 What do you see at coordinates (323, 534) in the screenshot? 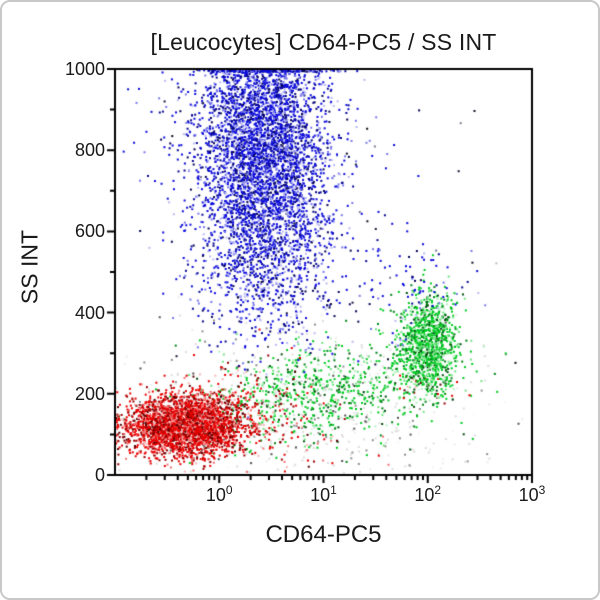
I see `x-axis-title: CD64-PC5` at bounding box center [323, 534].